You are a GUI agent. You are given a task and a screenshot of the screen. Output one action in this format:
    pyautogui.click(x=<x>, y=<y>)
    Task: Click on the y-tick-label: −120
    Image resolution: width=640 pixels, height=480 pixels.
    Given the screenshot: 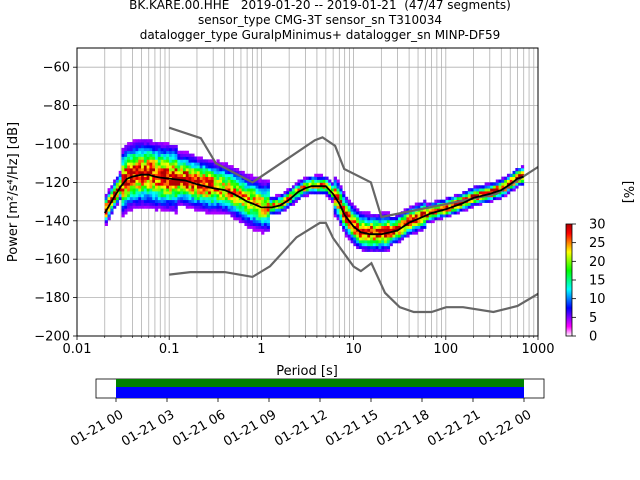 What is the action you would take?
    pyautogui.click(x=52, y=183)
    